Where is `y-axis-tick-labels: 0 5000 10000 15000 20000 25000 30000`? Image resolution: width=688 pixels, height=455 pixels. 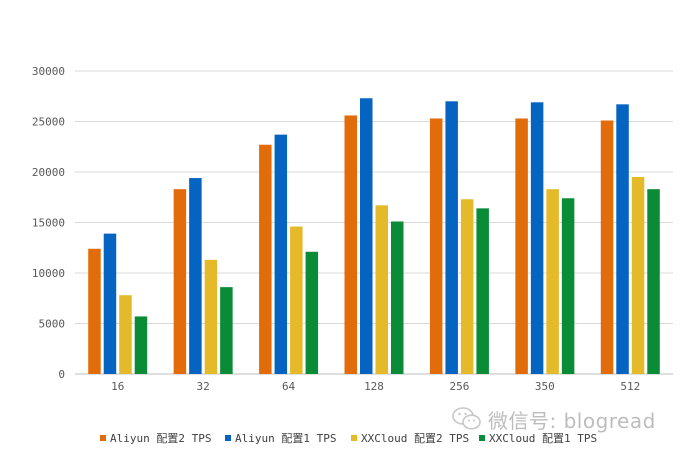
y-axis-tick-labels: 0 5000 10000 15000 20000 25000 30000 is located at coordinates (48, 223).